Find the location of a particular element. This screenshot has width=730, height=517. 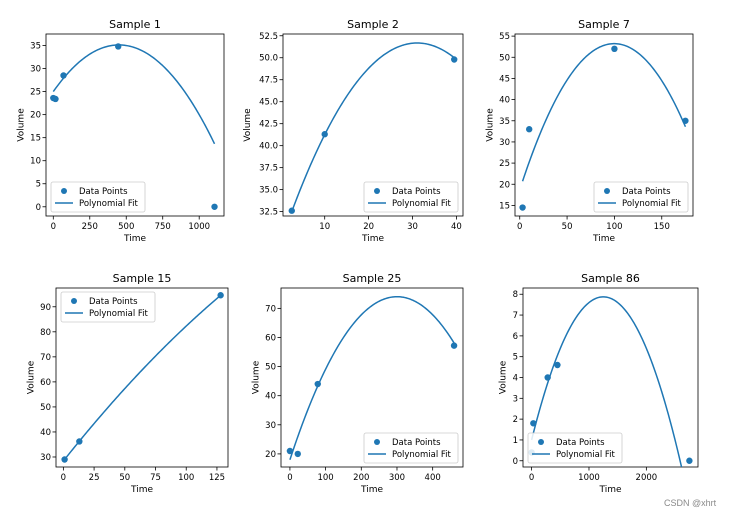

y-tick-label: 37.5 is located at coordinates (268, 169).